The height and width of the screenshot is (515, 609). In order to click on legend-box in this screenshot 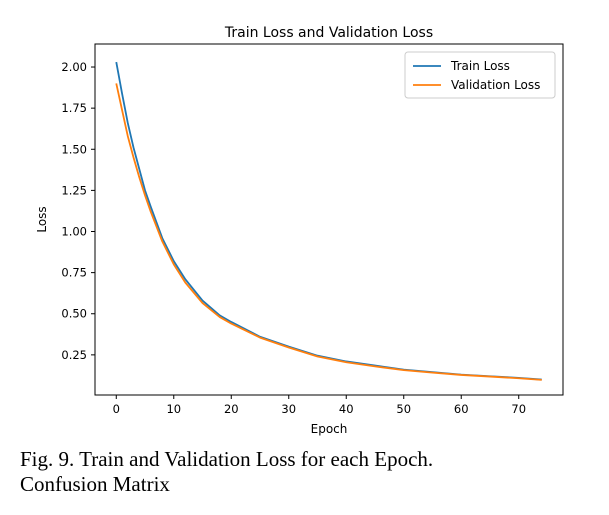, I will do `click(480, 75)`.